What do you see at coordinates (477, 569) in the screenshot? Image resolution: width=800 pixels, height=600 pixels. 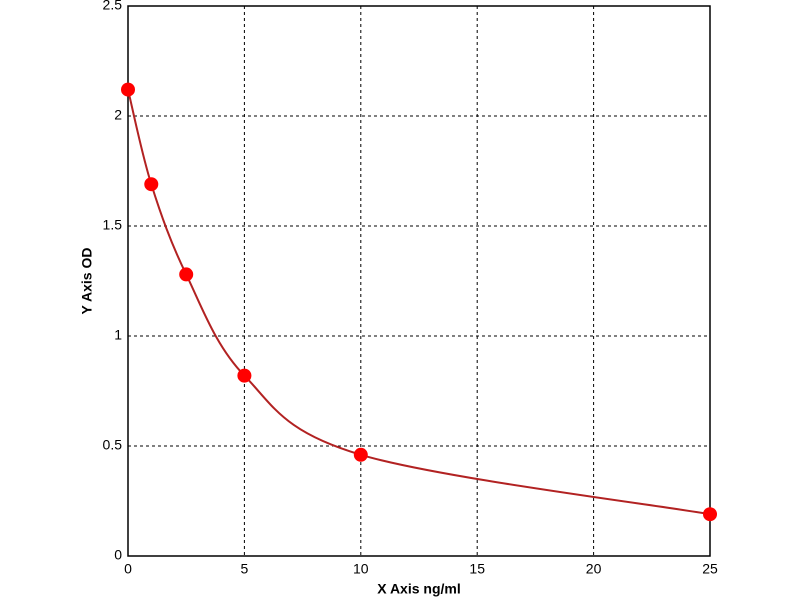 I see `x-tick-label: 15` at bounding box center [477, 569].